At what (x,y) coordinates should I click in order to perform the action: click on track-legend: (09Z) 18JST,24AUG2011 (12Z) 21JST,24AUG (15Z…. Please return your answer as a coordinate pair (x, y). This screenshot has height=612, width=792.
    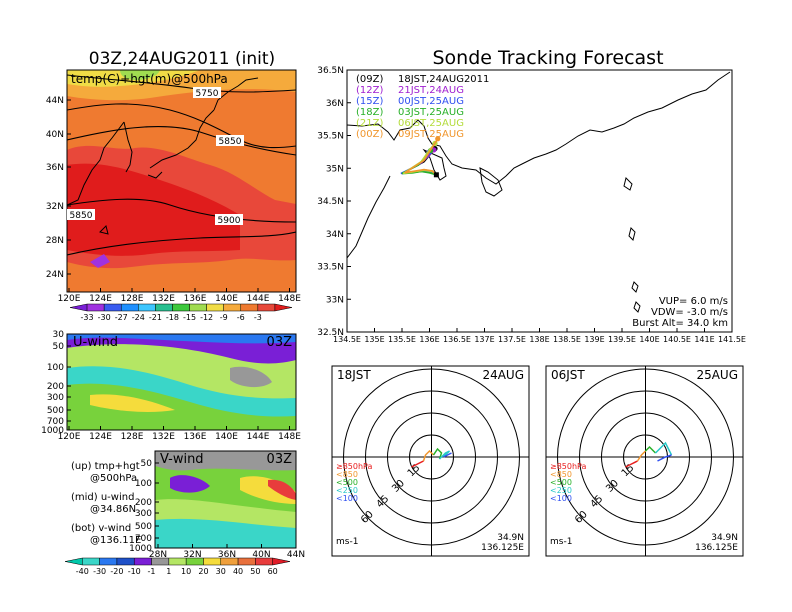
    Looking at the image, I should click on (422, 107).